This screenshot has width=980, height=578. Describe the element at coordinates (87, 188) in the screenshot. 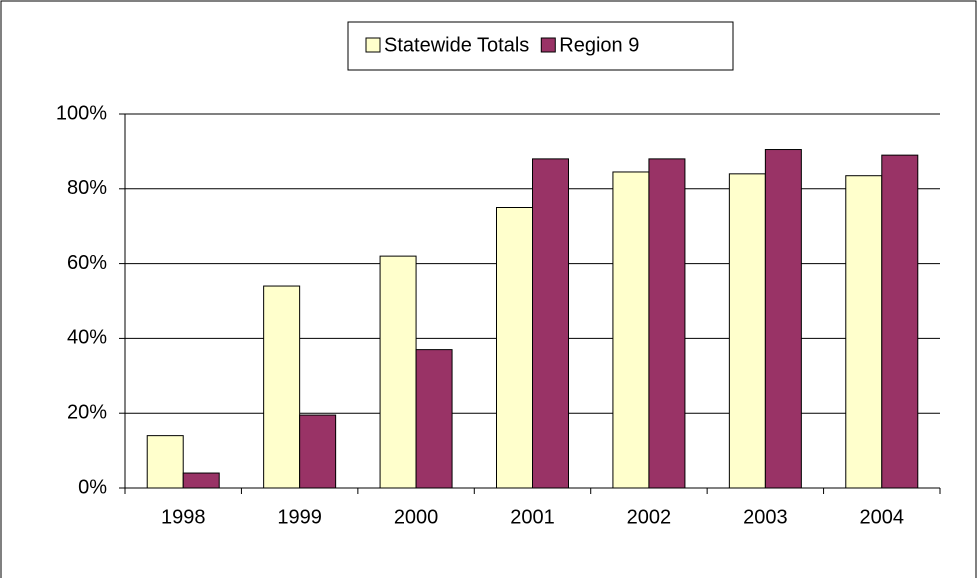

I see `y-tick-label: 80%` at that location.